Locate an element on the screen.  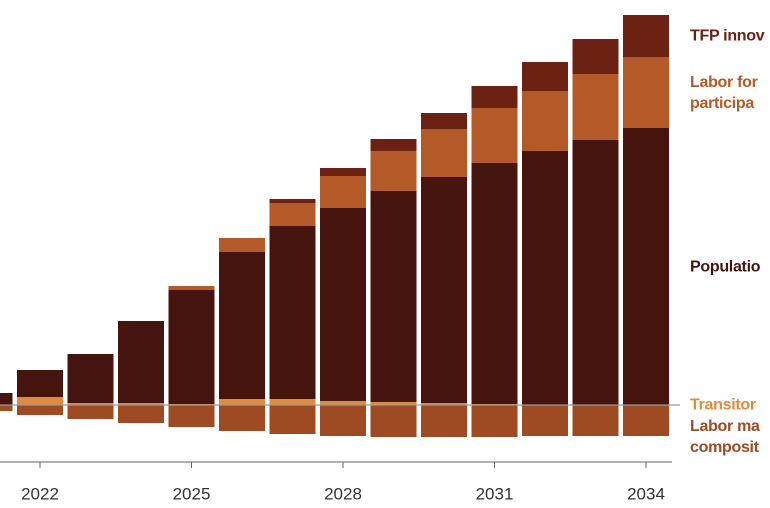
series-label: TFP innov is located at coordinates (727, 36).